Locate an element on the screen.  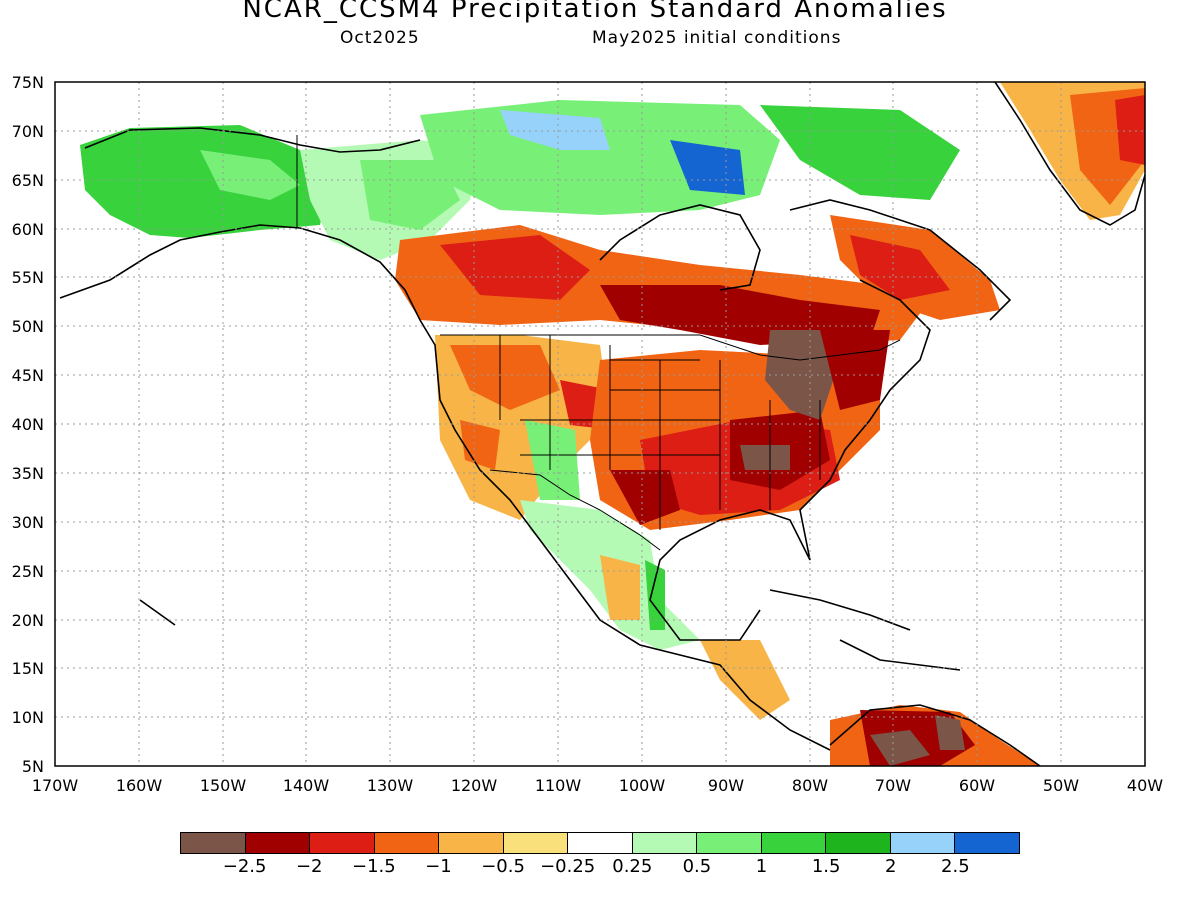
lon-label: 80W is located at coordinates (810, 785).